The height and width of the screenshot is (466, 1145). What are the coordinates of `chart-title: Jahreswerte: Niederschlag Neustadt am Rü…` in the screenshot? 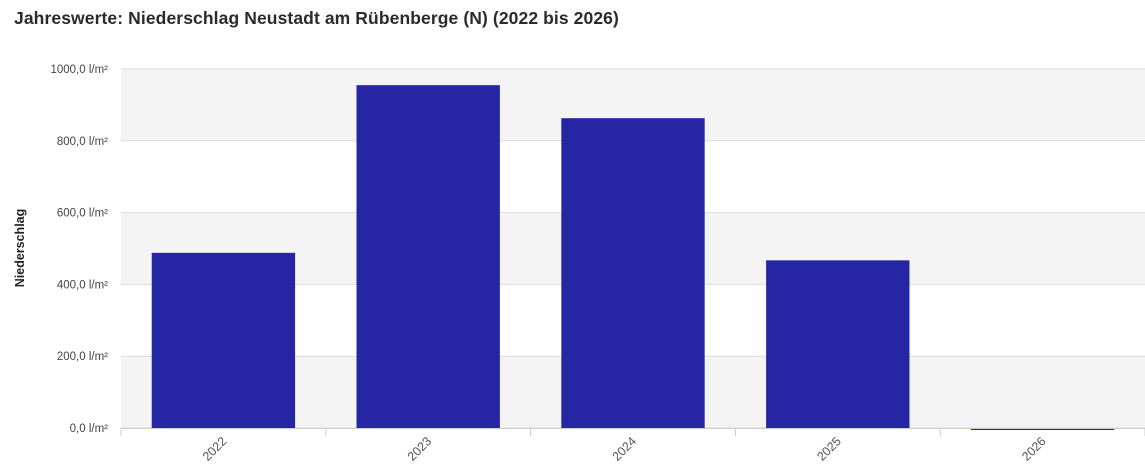 It's located at (316, 18).